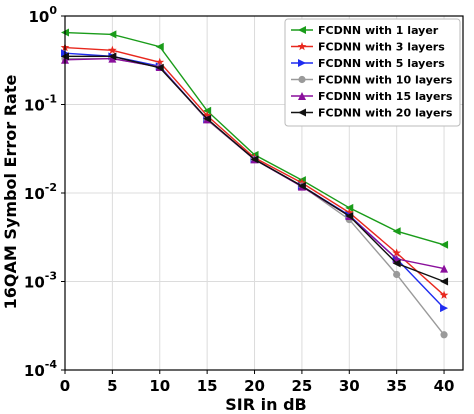 Image resolution: width=474 pixels, height=414 pixels. I want to click on y-tick-label: 10⁻⁴, so click(40, 369).